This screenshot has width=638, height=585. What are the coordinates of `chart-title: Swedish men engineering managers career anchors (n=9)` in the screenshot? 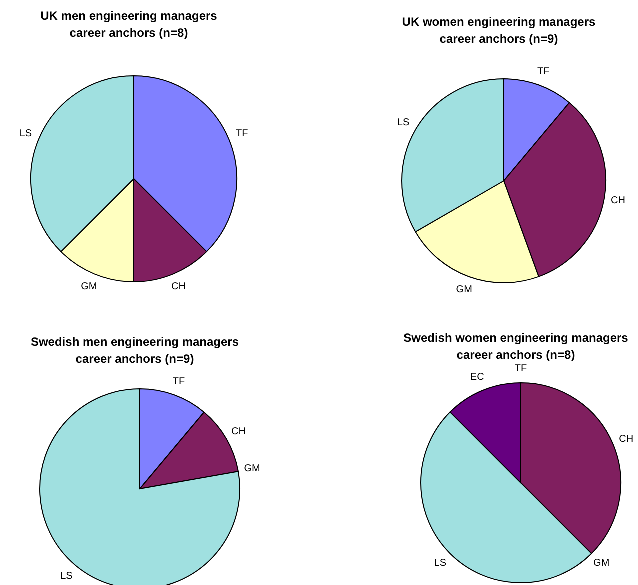 It's located at (135, 351).